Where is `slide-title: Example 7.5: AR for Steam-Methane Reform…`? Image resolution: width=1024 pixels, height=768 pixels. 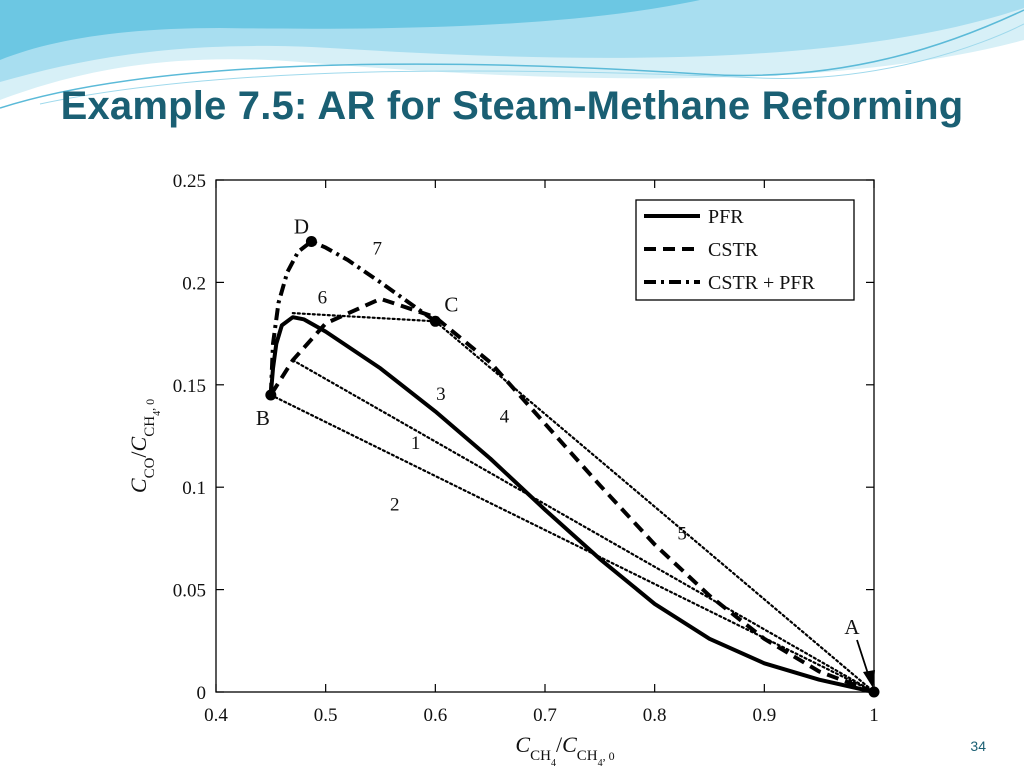 slide-title: Example 7.5: AR for Steam-Methane Reform… is located at coordinates (512, 106).